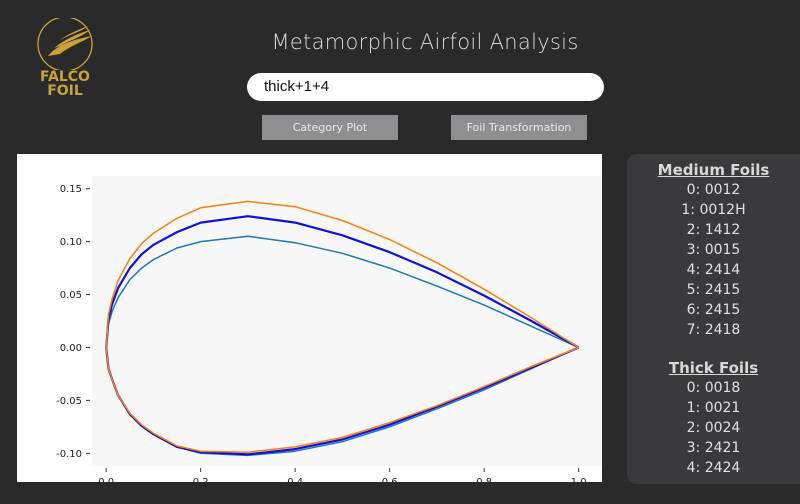 The width and height of the screenshot is (800, 504). Describe the element at coordinates (713, 190) in the screenshot. I see `list-item: 0: 0012` at that location.